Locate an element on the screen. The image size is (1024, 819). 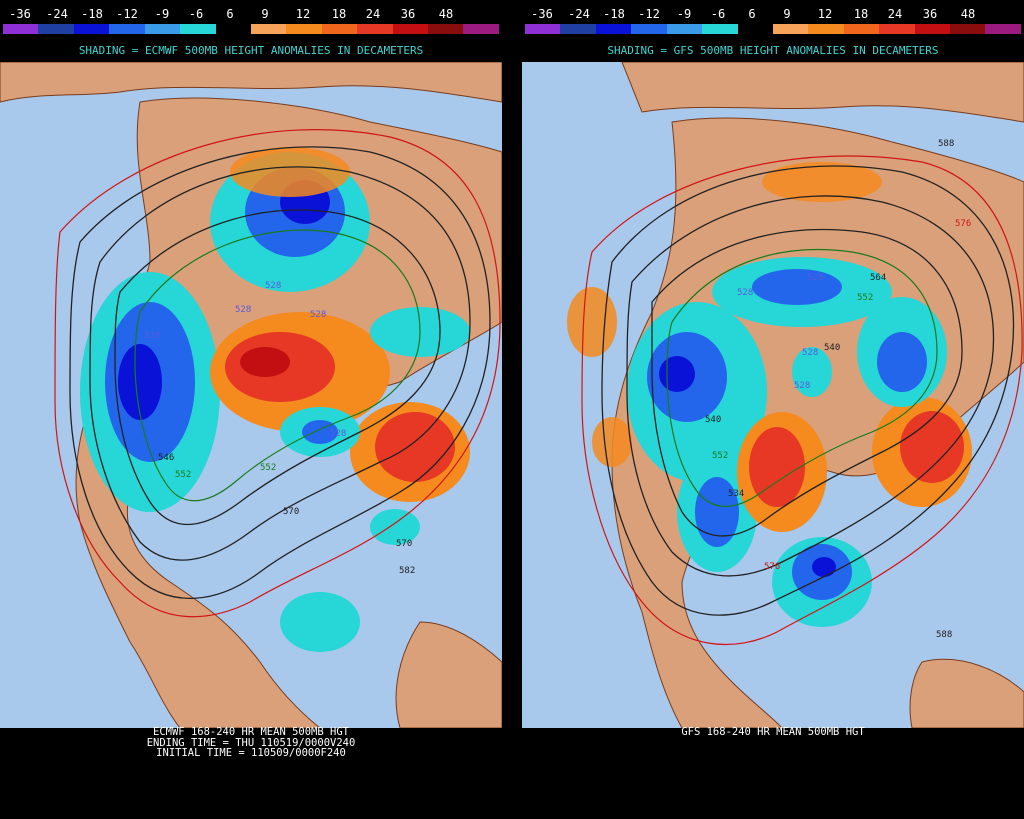
contour-label: 534 is located at coordinates (736, 494).